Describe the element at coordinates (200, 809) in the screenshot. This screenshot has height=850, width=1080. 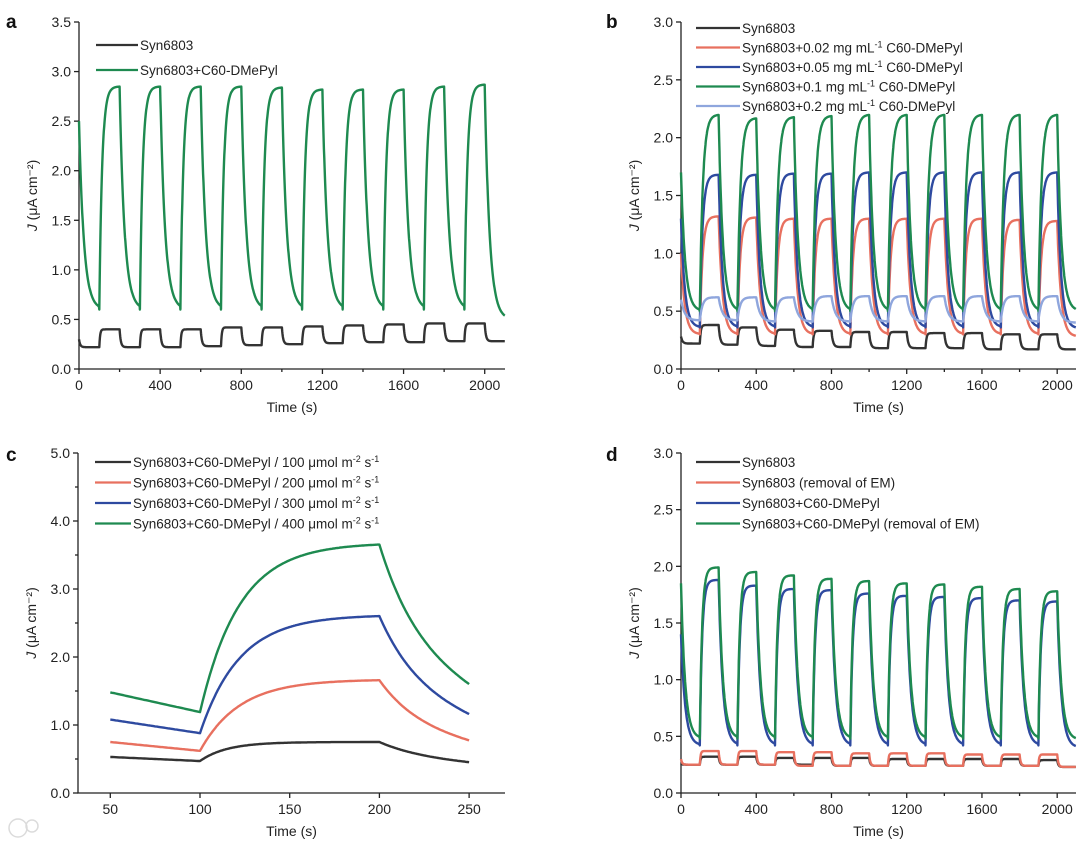
I see `x-tick-label: 100` at that location.